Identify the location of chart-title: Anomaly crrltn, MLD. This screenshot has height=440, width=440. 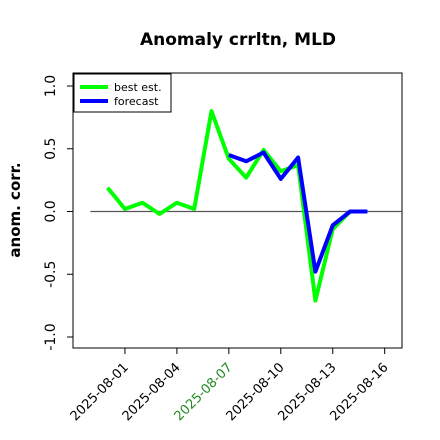
(238, 40).